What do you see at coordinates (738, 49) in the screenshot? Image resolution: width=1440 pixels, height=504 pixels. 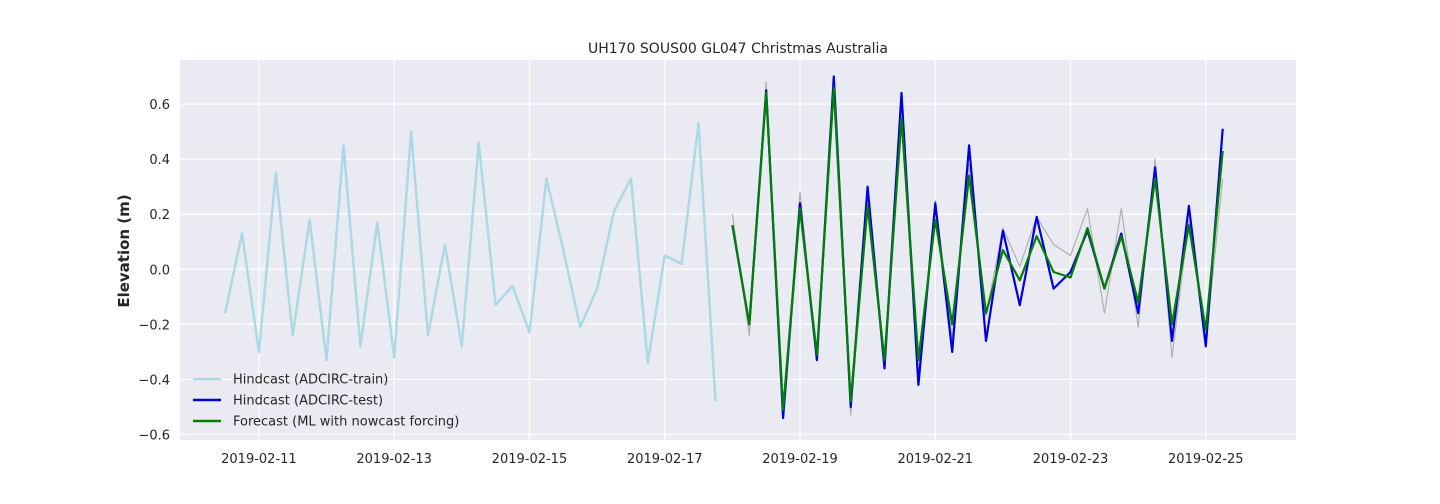 I see `chart-title: UH170 SOUS00 GL047 Christmas Australia` at bounding box center [738, 49].